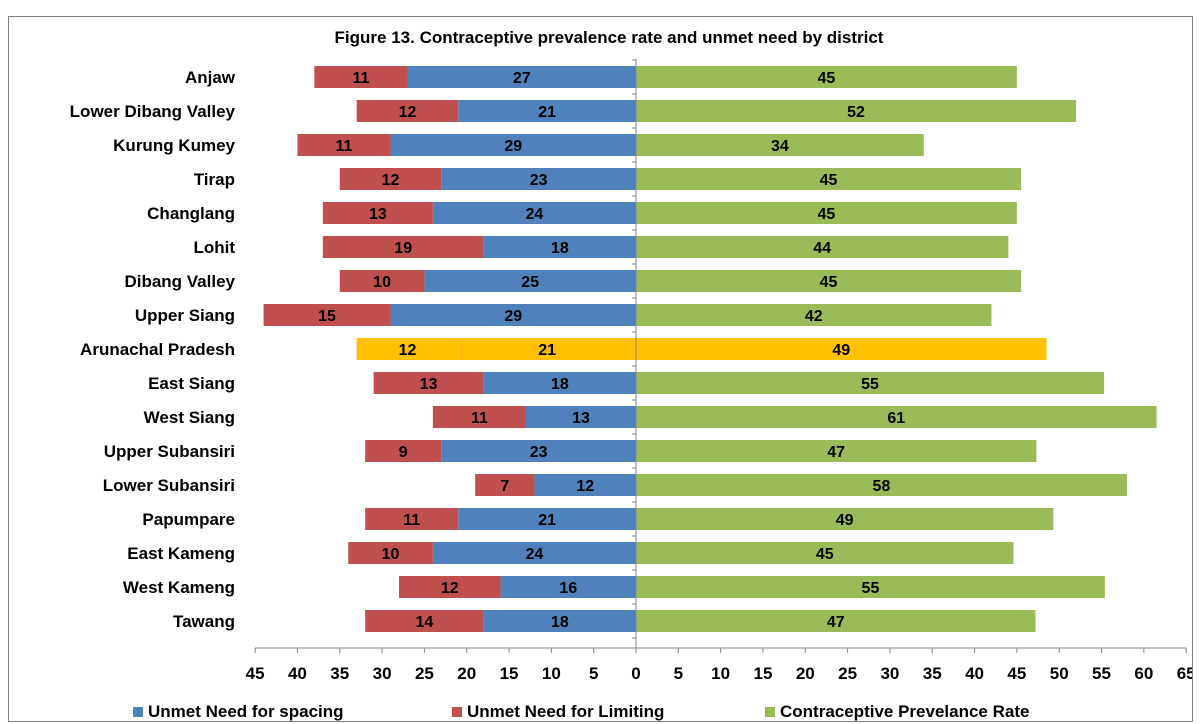 The height and width of the screenshot is (724, 1201). I want to click on data-label-limiting-papumpare: 11, so click(411, 520).